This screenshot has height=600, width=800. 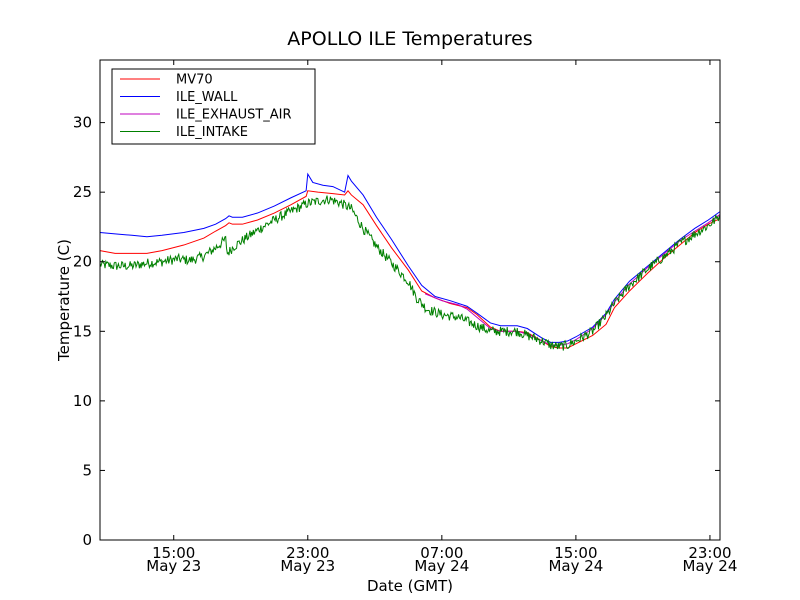 What do you see at coordinates (82, 123) in the screenshot?
I see `y-tick-label: 30` at bounding box center [82, 123].